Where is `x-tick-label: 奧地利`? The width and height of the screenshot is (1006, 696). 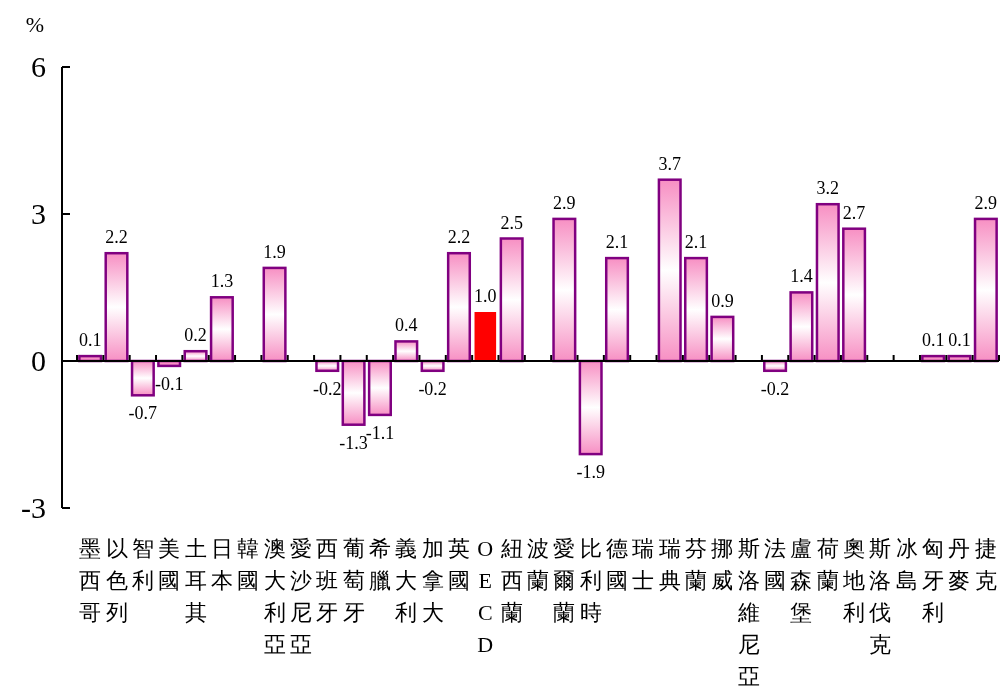 x-tick-label: 奧地利 is located at coordinates (854, 580).